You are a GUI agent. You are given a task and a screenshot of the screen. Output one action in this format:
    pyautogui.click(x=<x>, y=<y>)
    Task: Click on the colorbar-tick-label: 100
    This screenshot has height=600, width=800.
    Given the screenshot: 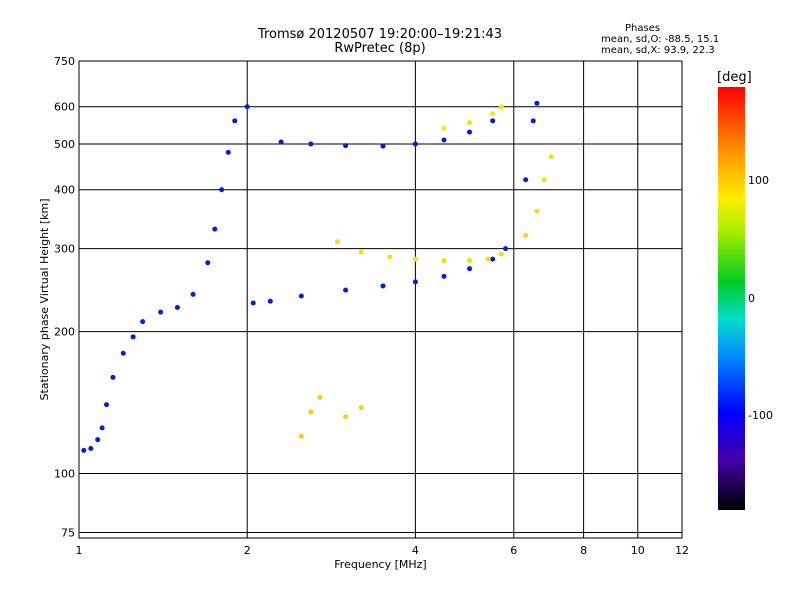 What is the action you would take?
    pyautogui.click(x=758, y=180)
    